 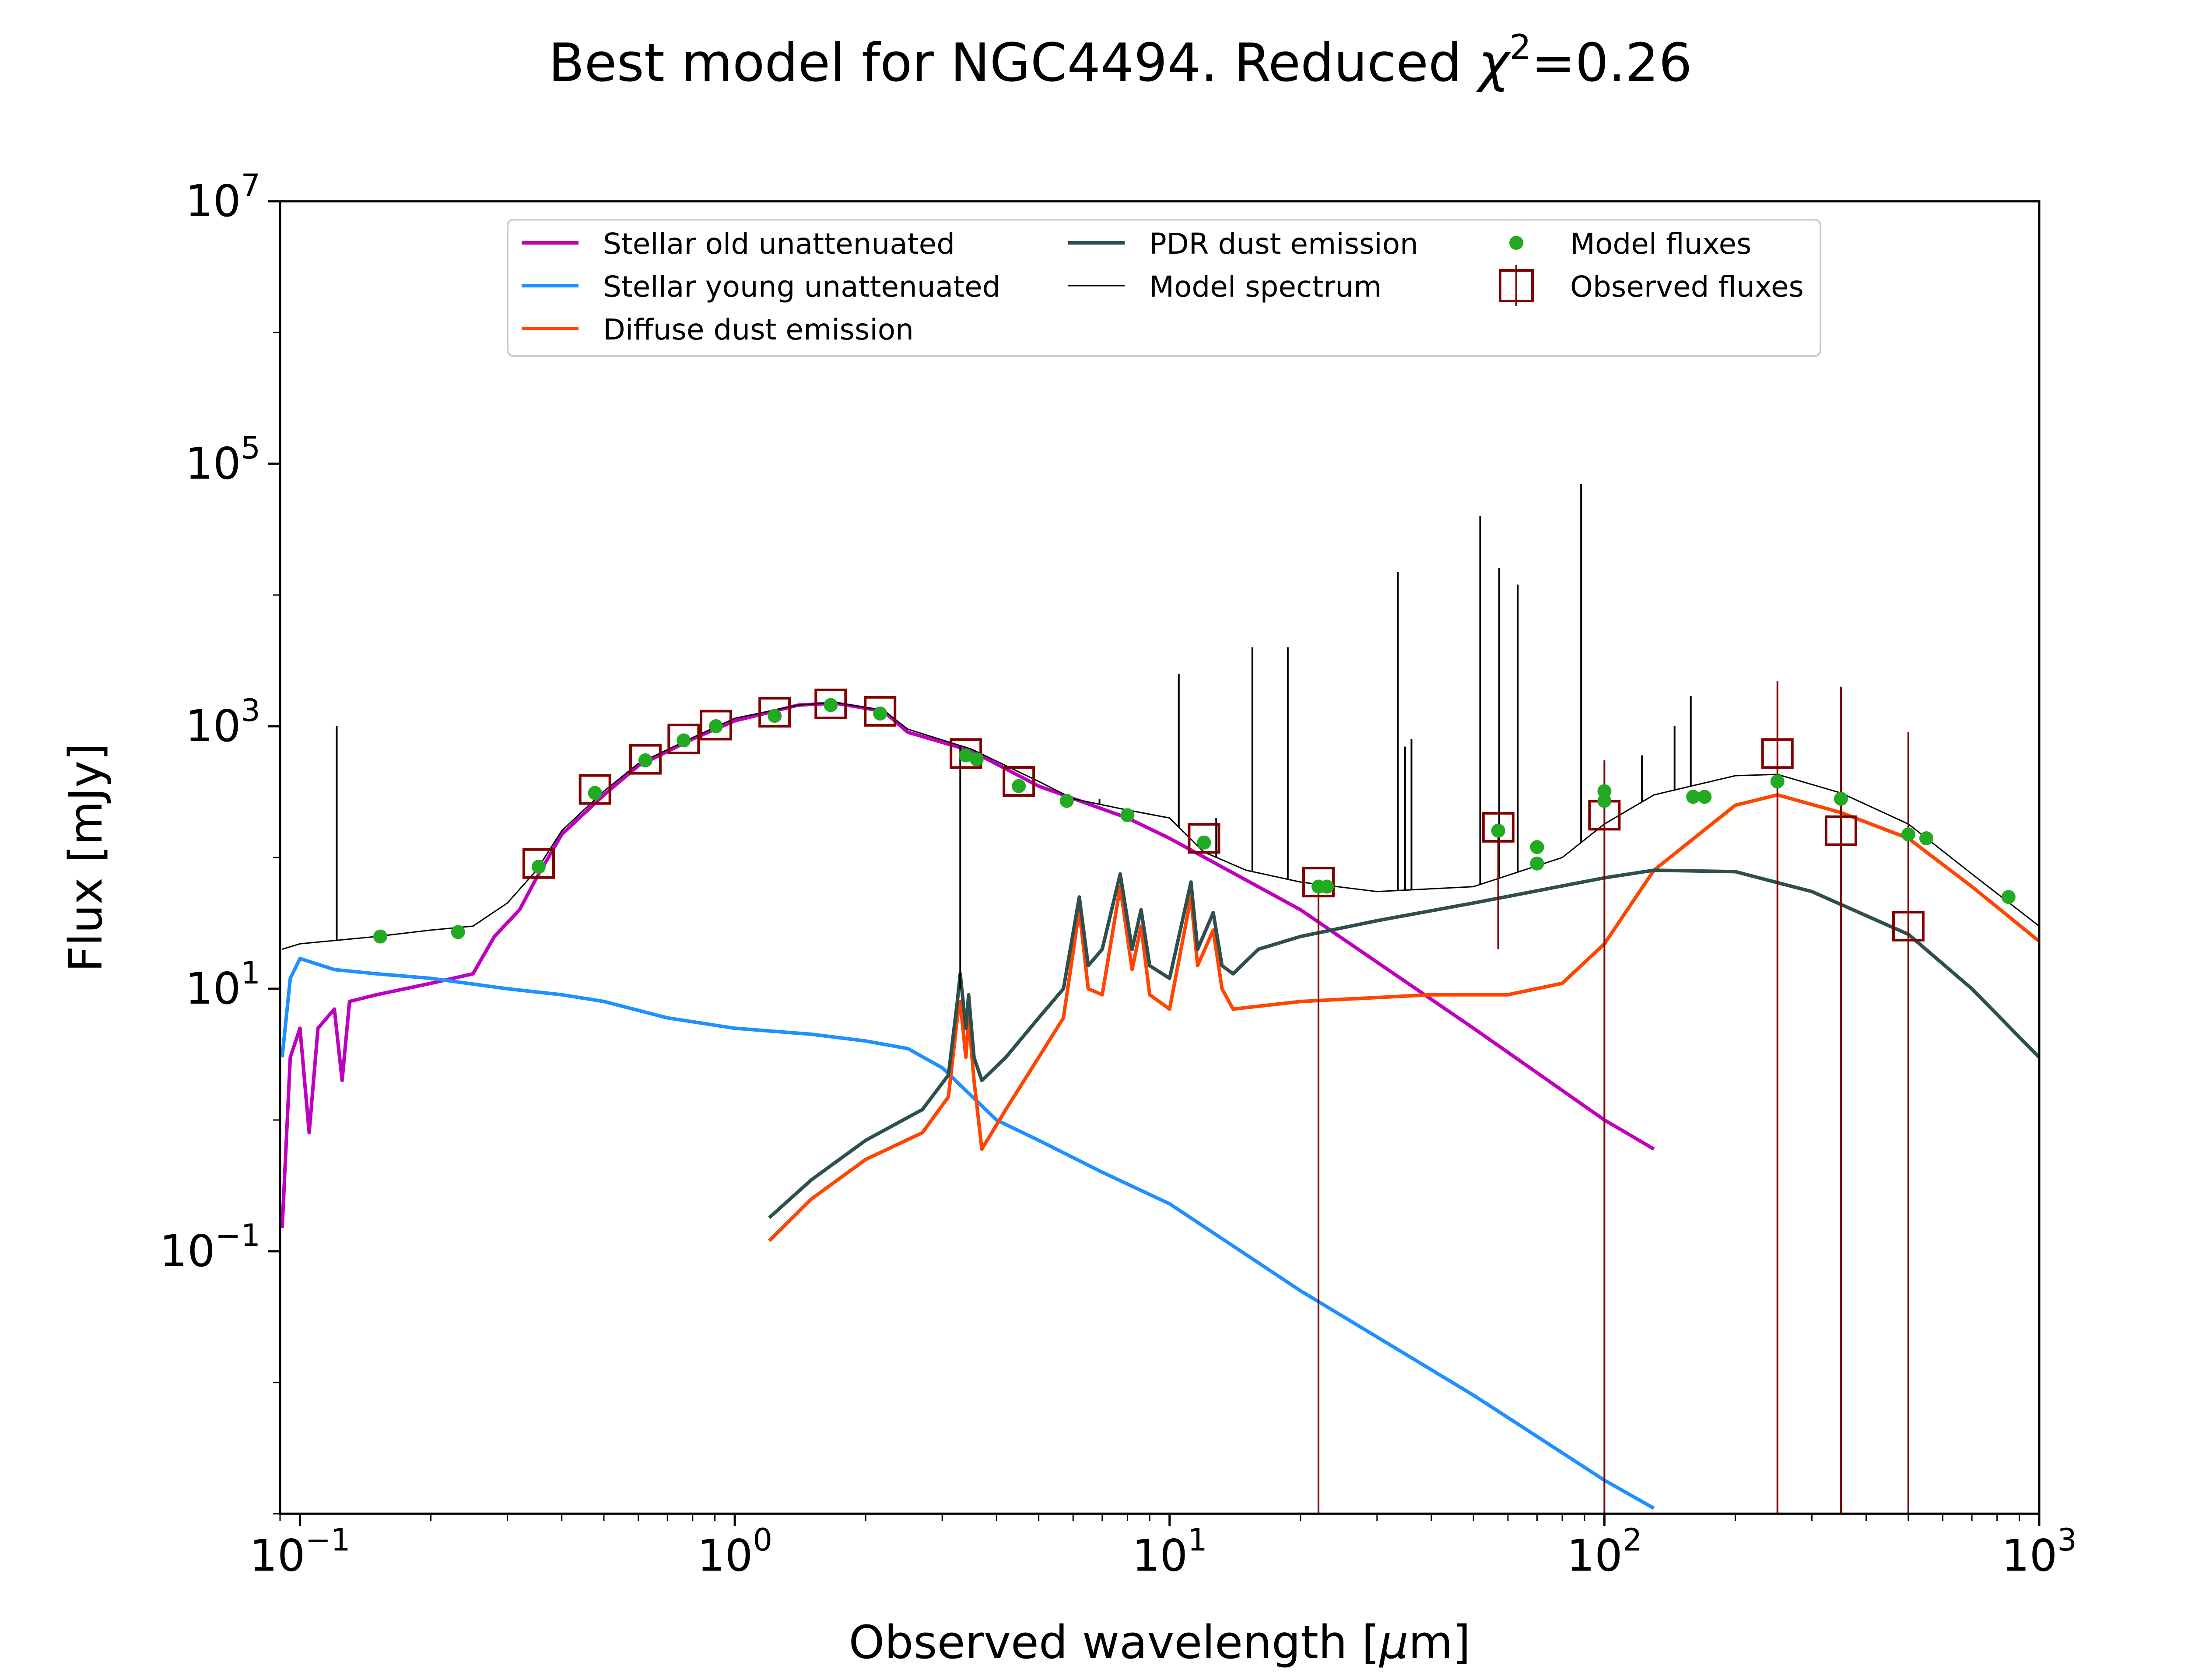 What do you see at coordinates (802, 287) in the screenshot?
I see `legend-label-stellar-young: Stellar young unattenuated` at bounding box center [802, 287].